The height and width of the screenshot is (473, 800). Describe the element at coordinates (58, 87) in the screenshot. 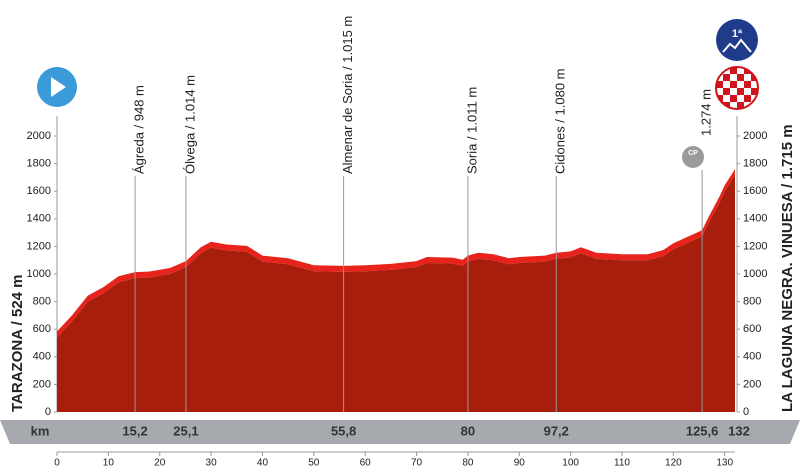

I see `start-arrow` at that location.